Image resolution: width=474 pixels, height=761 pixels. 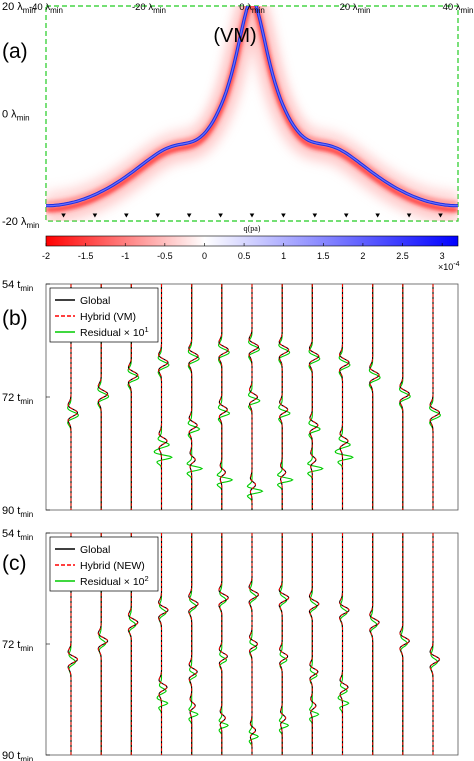 I want to click on trace-y-tick-1-1-subscript: min, so click(x=26, y=401).